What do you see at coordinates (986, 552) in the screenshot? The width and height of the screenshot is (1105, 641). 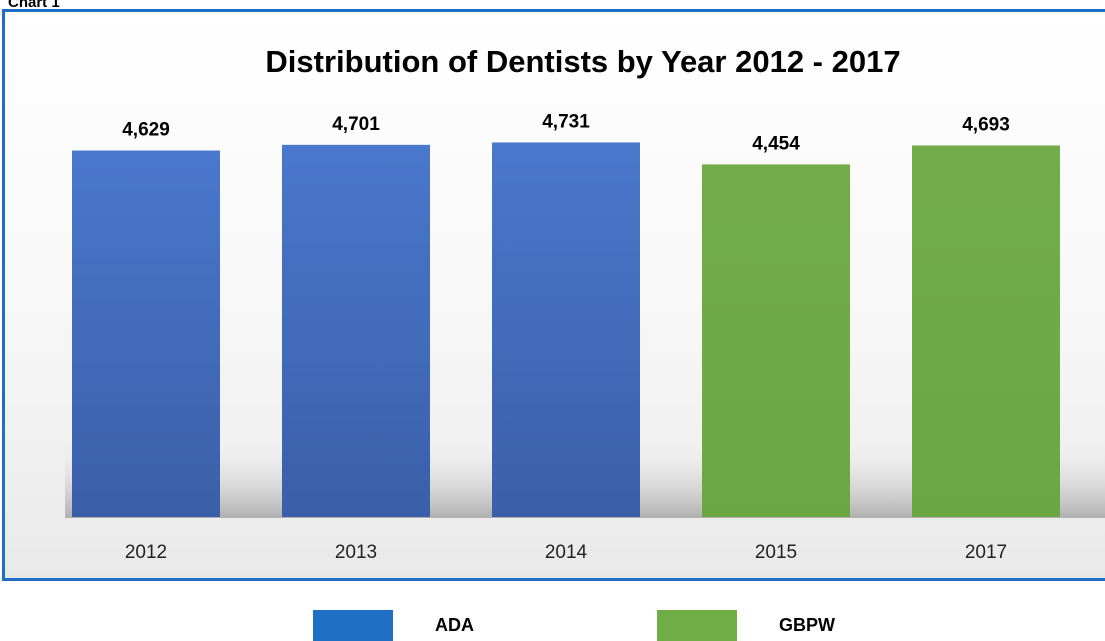 I see `x-tick-label-2017: 2017` at bounding box center [986, 552].